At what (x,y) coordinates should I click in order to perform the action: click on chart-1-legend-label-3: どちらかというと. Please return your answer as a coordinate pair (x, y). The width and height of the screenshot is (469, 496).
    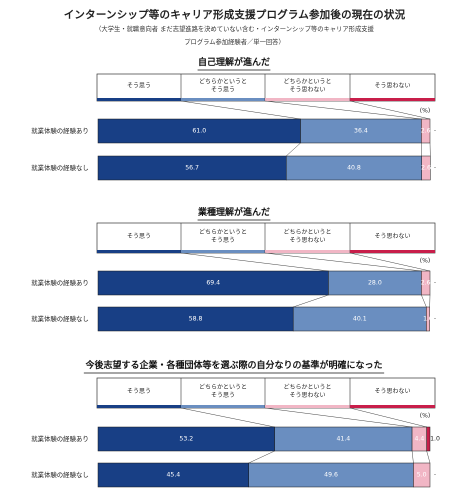
    Looking at the image, I should click on (307, 82).